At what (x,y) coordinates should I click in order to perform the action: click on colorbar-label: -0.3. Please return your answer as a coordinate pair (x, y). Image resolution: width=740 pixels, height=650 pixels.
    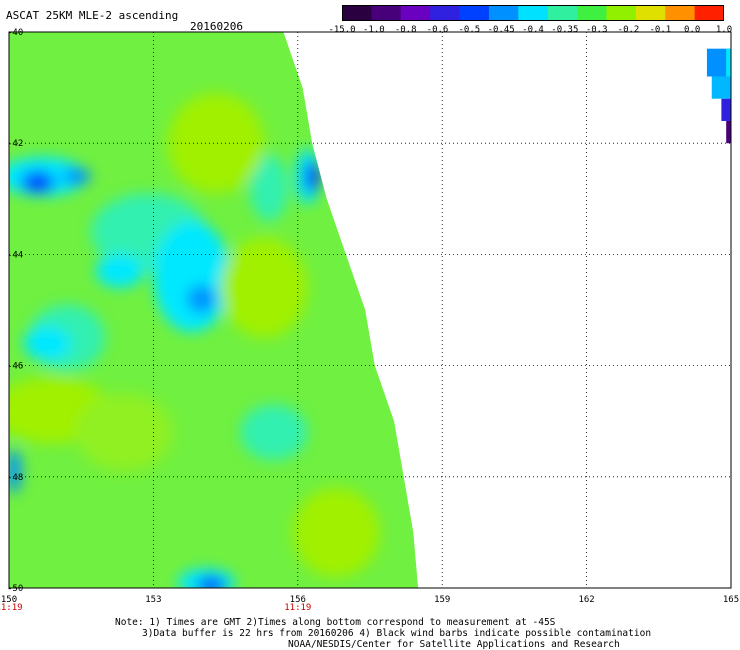
    Looking at the image, I should click on (597, 30).